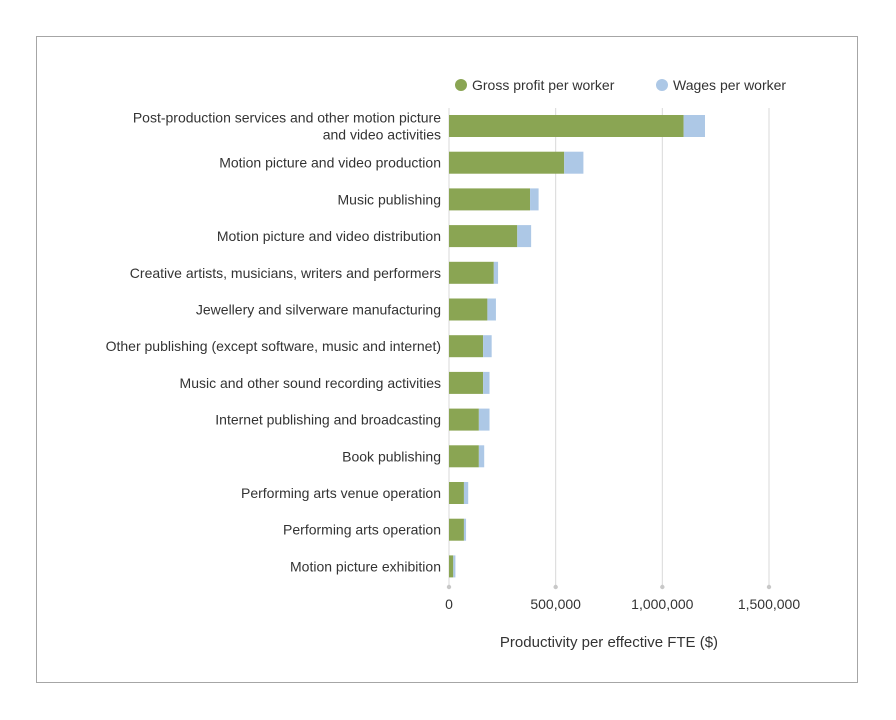 The image size is (896, 720). Describe the element at coordinates (622, 604) in the screenshot. I see `x-axis-ticks: 0 500,000 1,000,000 1,500,000` at that location.